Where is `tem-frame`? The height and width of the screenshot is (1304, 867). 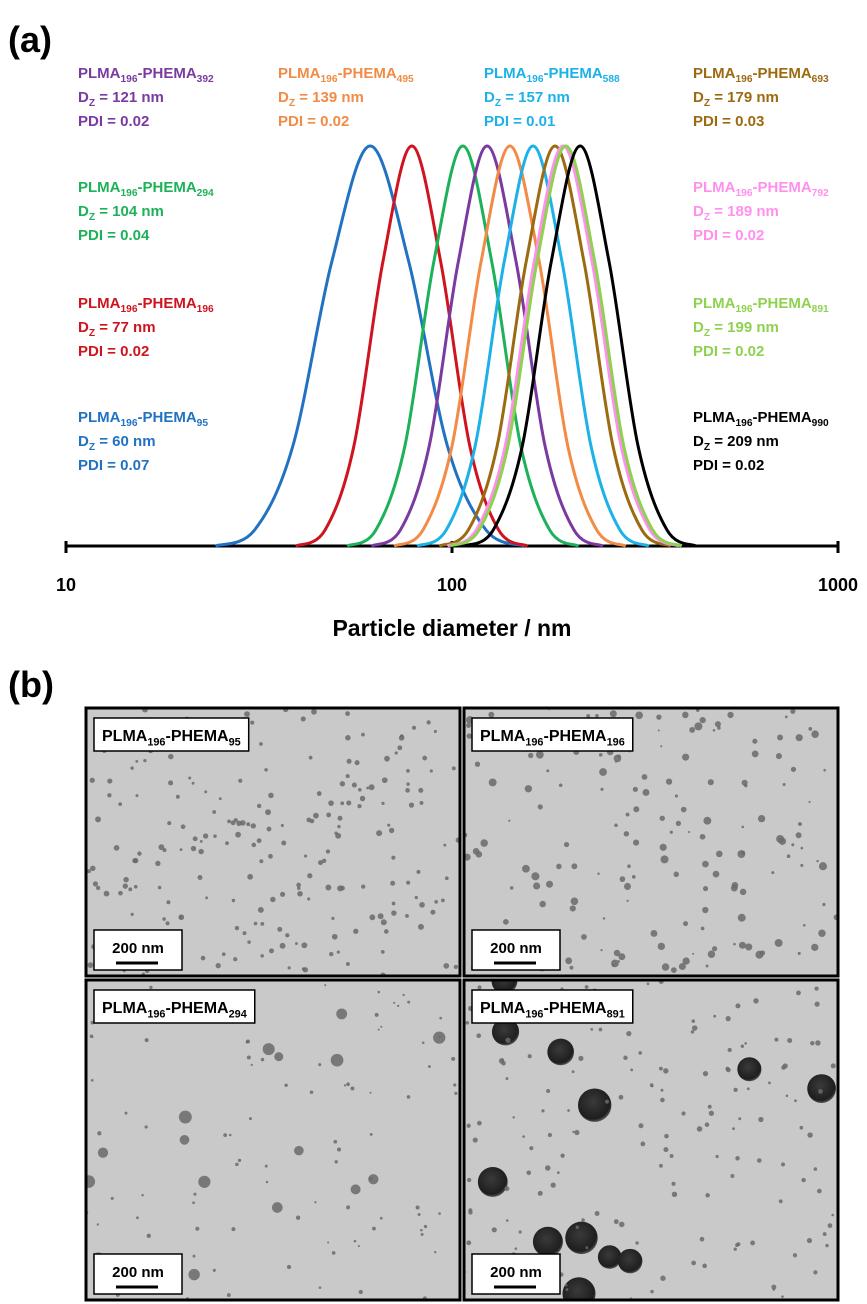 tem-frame is located at coordinates (651, 842).